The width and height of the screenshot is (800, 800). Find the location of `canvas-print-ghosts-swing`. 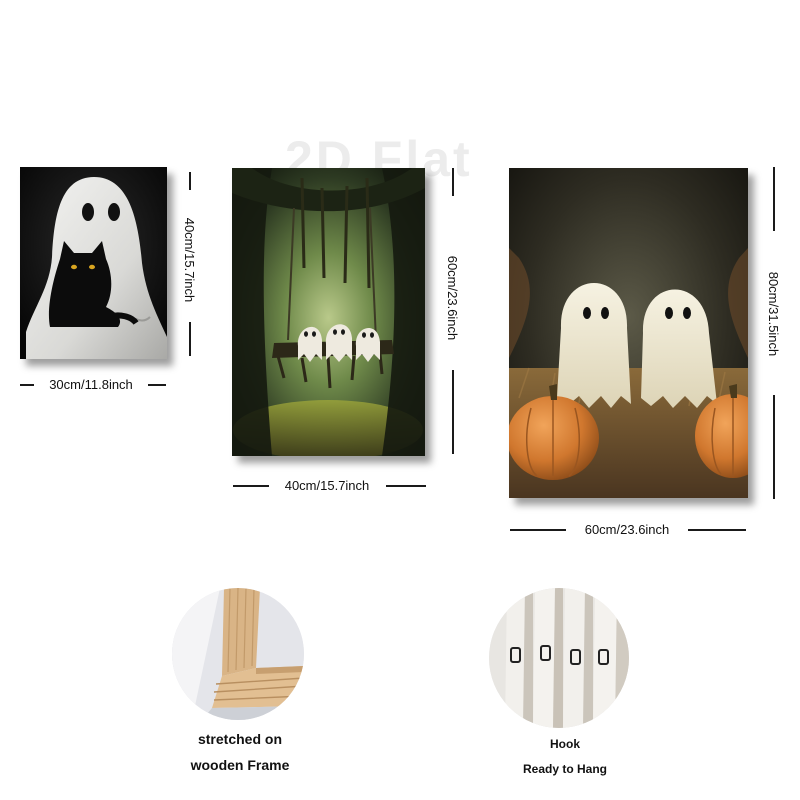

canvas-print-ghosts-swing is located at coordinates (328, 312).